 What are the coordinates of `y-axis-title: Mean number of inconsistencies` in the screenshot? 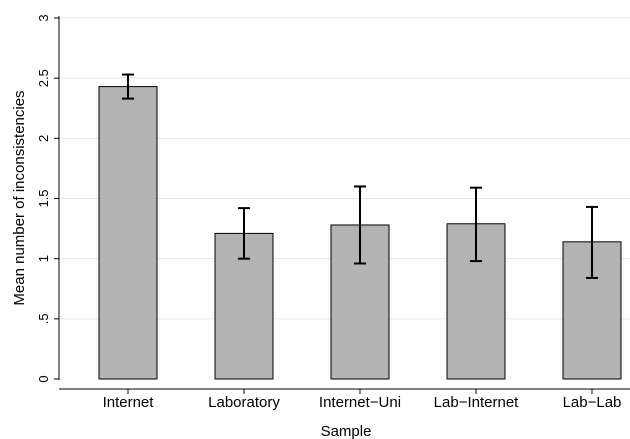 It's located at (19, 197).